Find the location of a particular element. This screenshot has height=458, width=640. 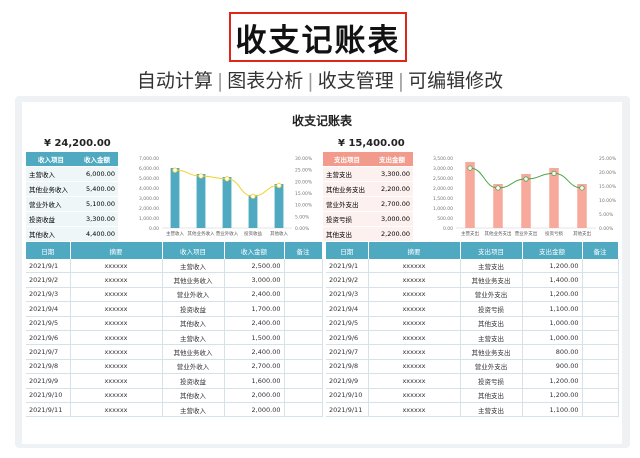

amount-cell: 800.00 is located at coordinates (552, 352).